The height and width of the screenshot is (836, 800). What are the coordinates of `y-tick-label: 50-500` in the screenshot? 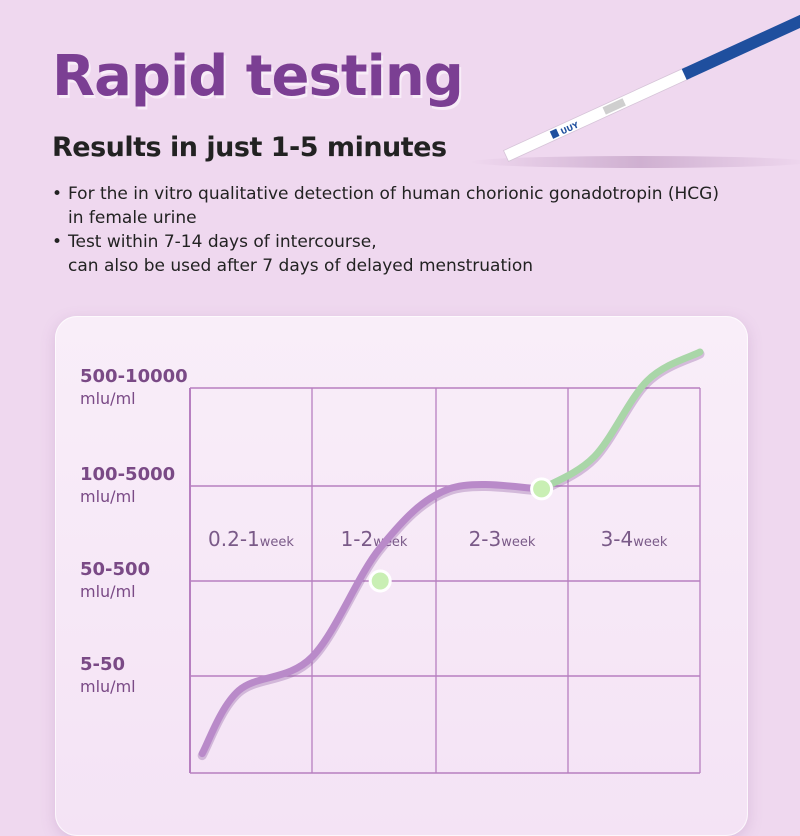 It's located at (115, 569).